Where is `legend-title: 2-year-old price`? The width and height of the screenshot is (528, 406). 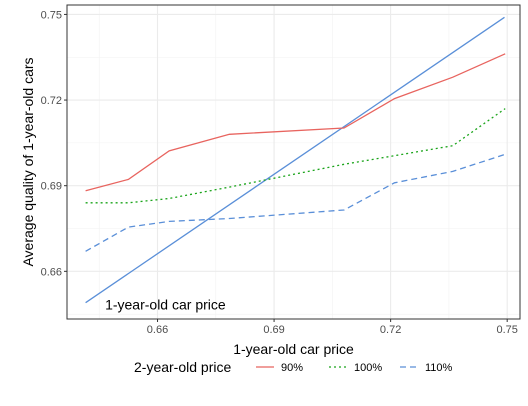
legend-title: 2-year-old price is located at coordinates (182, 367).